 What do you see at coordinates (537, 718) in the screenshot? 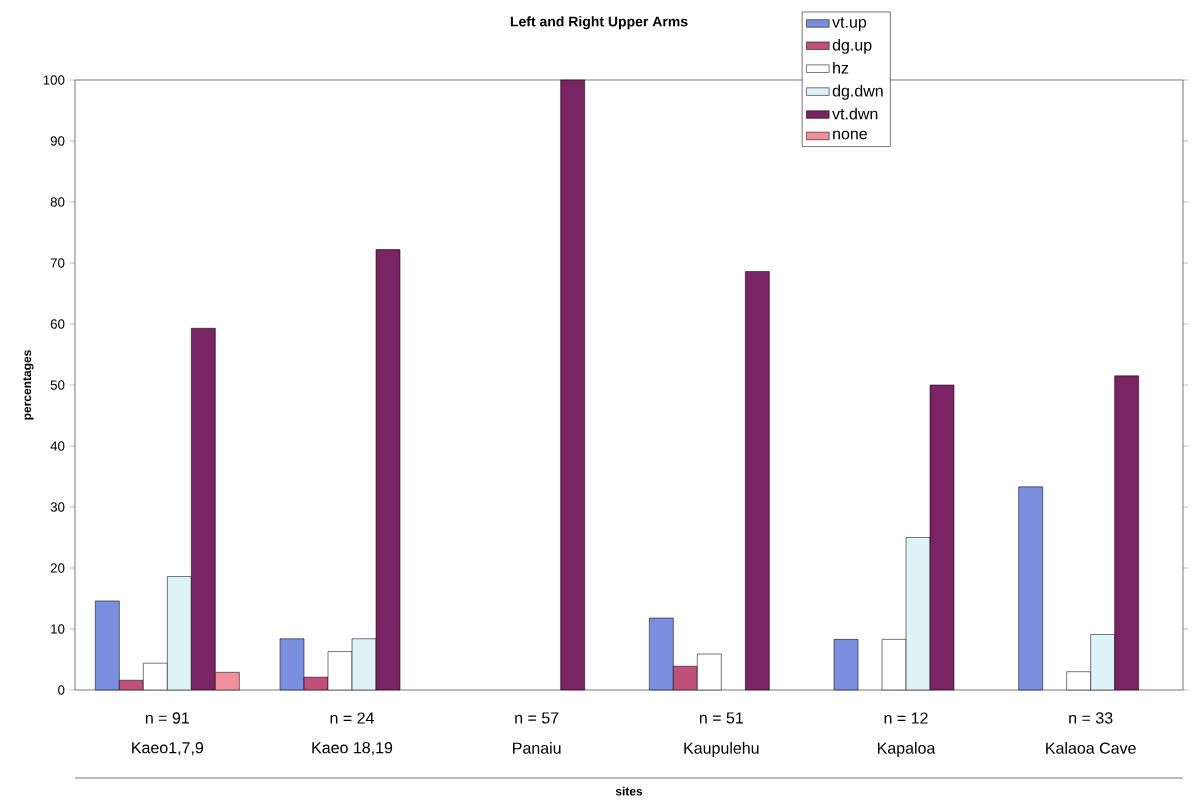
I see `text: n = 57` at bounding box center [537, 718].